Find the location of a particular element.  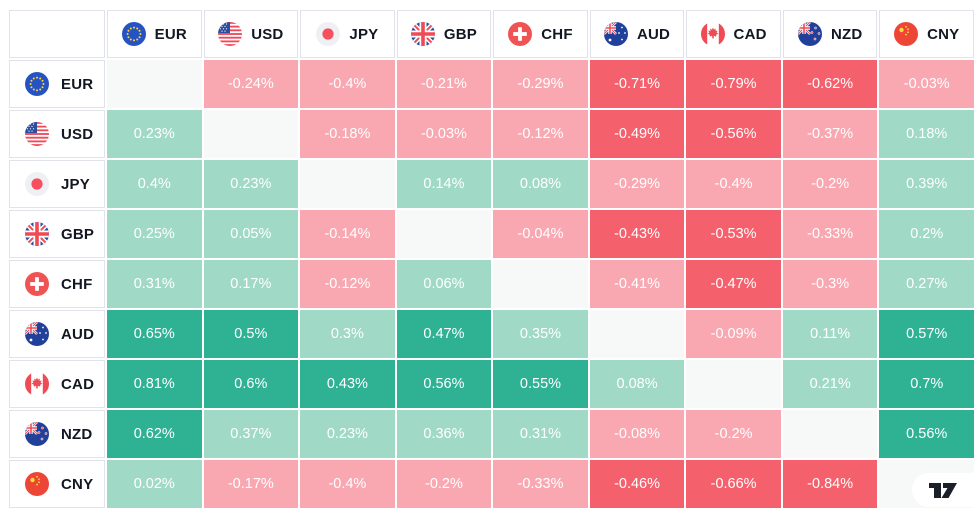

cell-USD-NZD: -0.37% is located at coordinates (830, 134).